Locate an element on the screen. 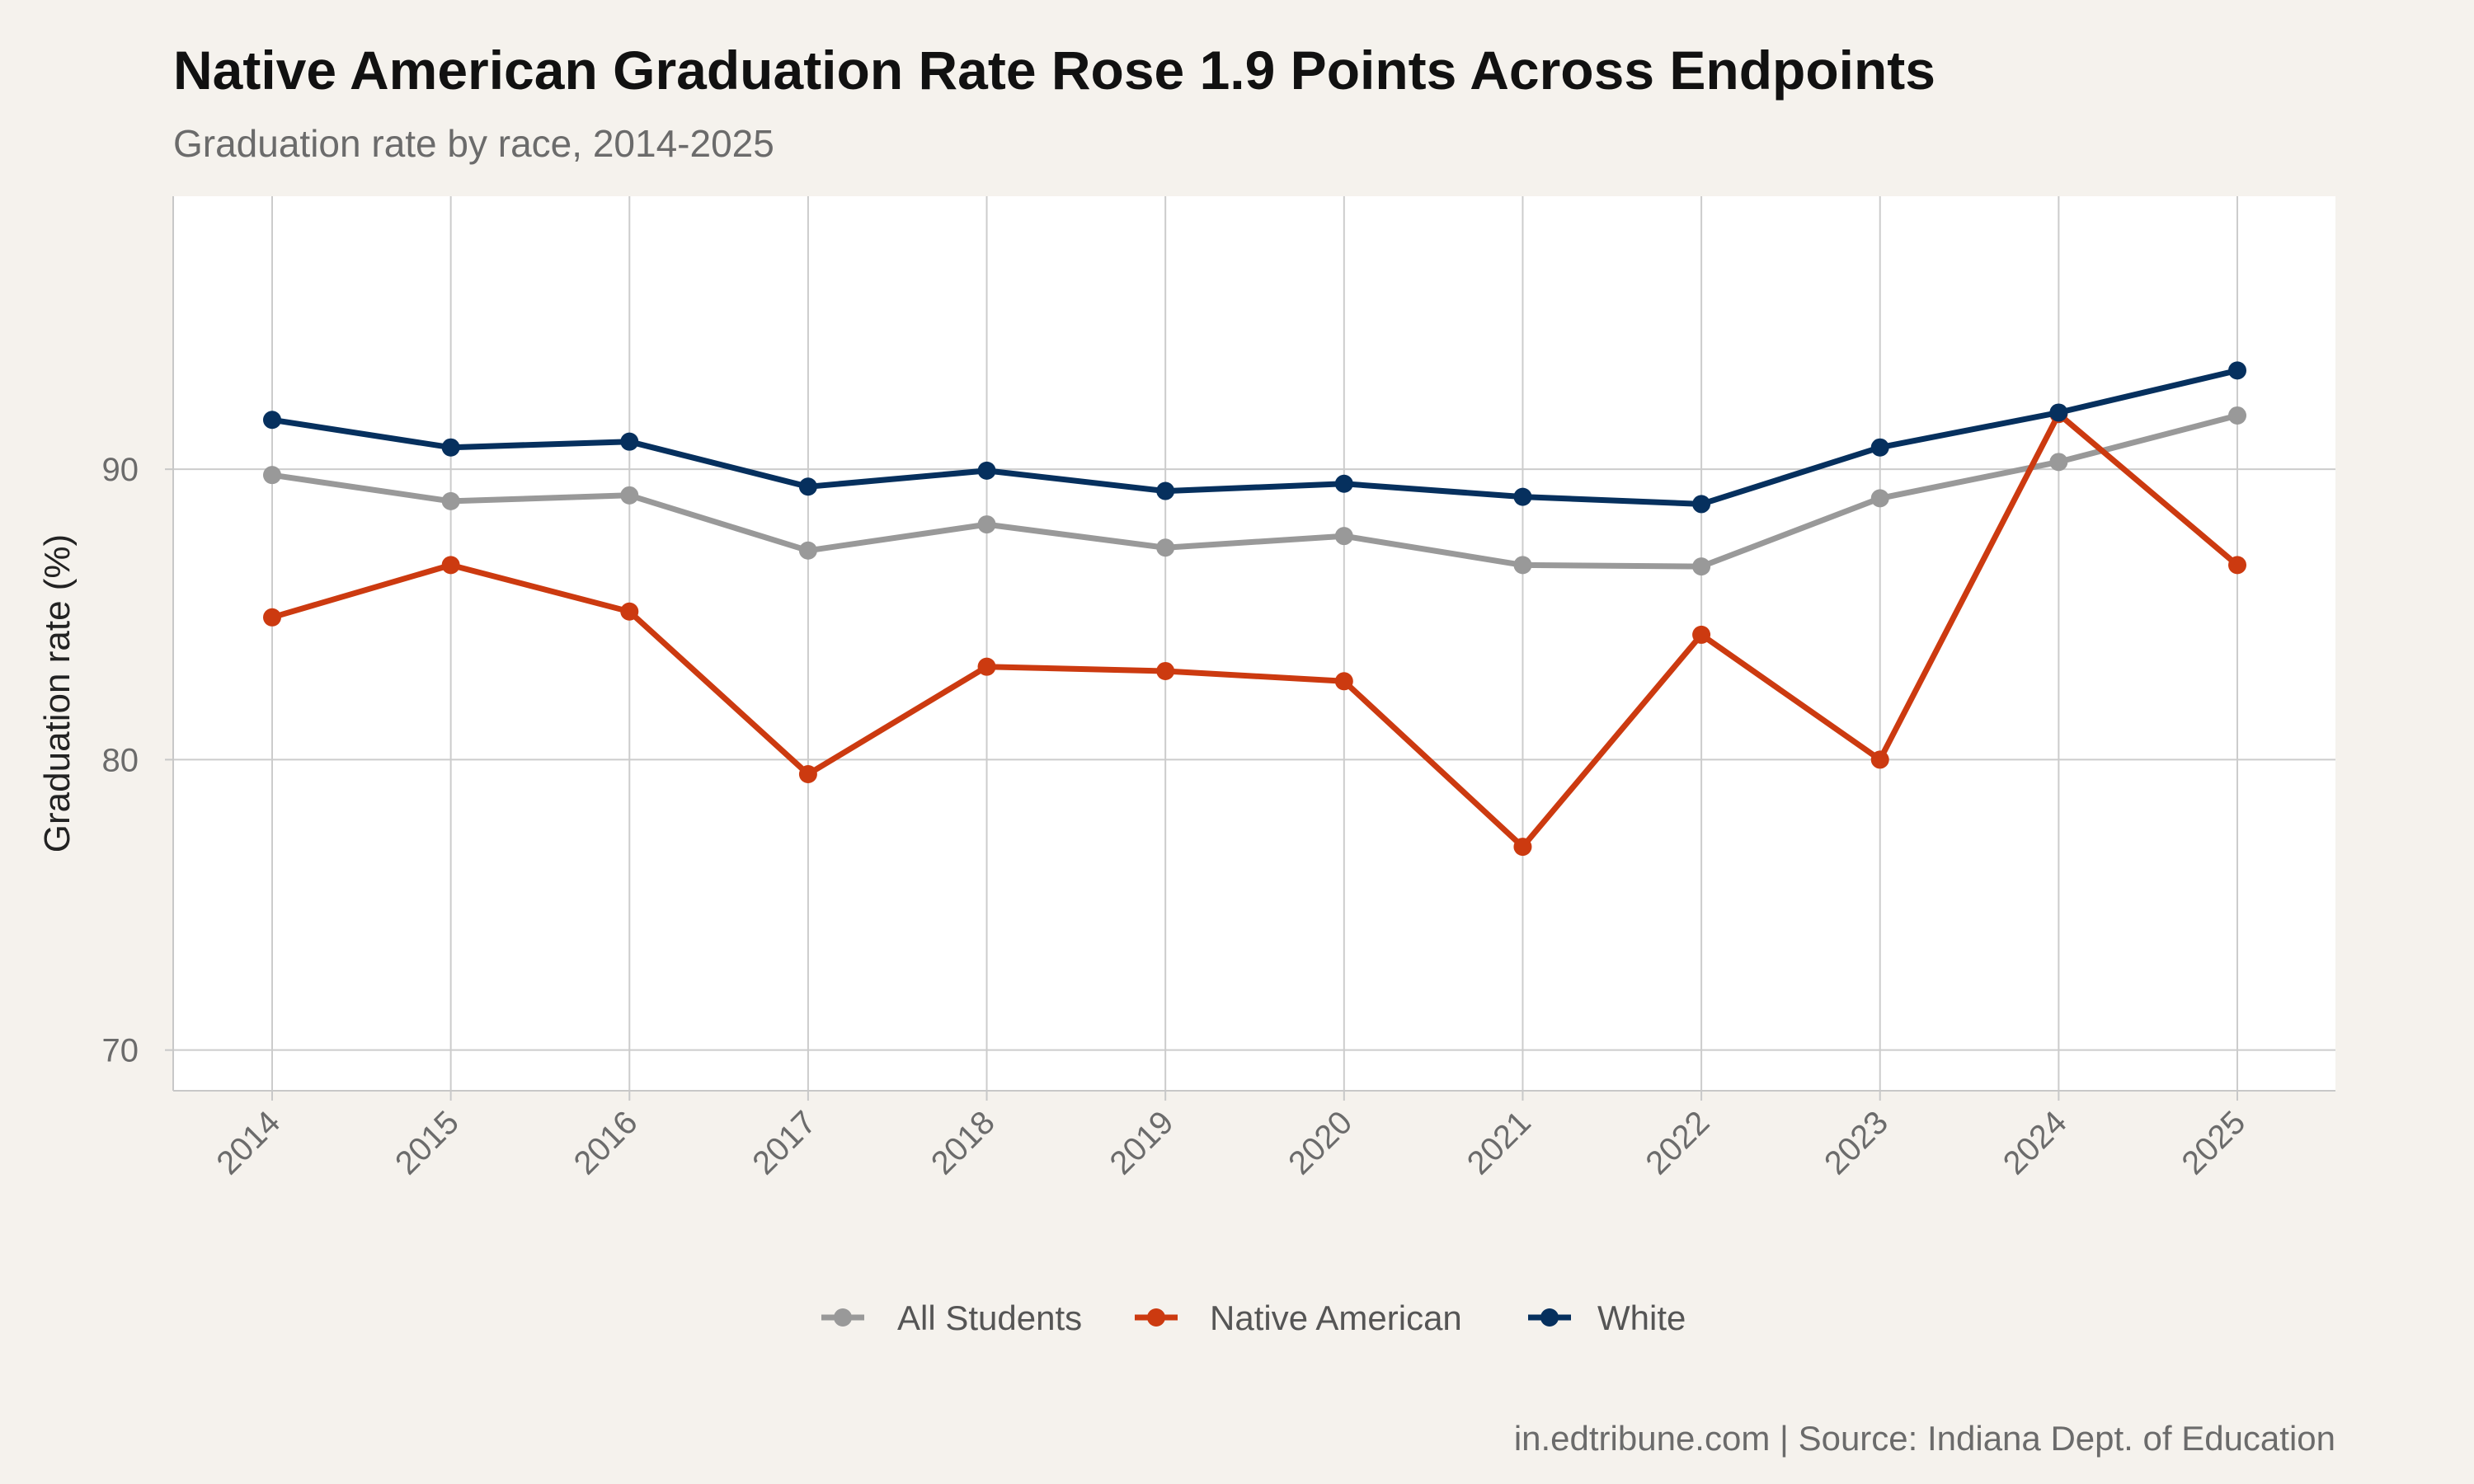  x-tick-label: 2019 is located at coordinates (1142, 1142).